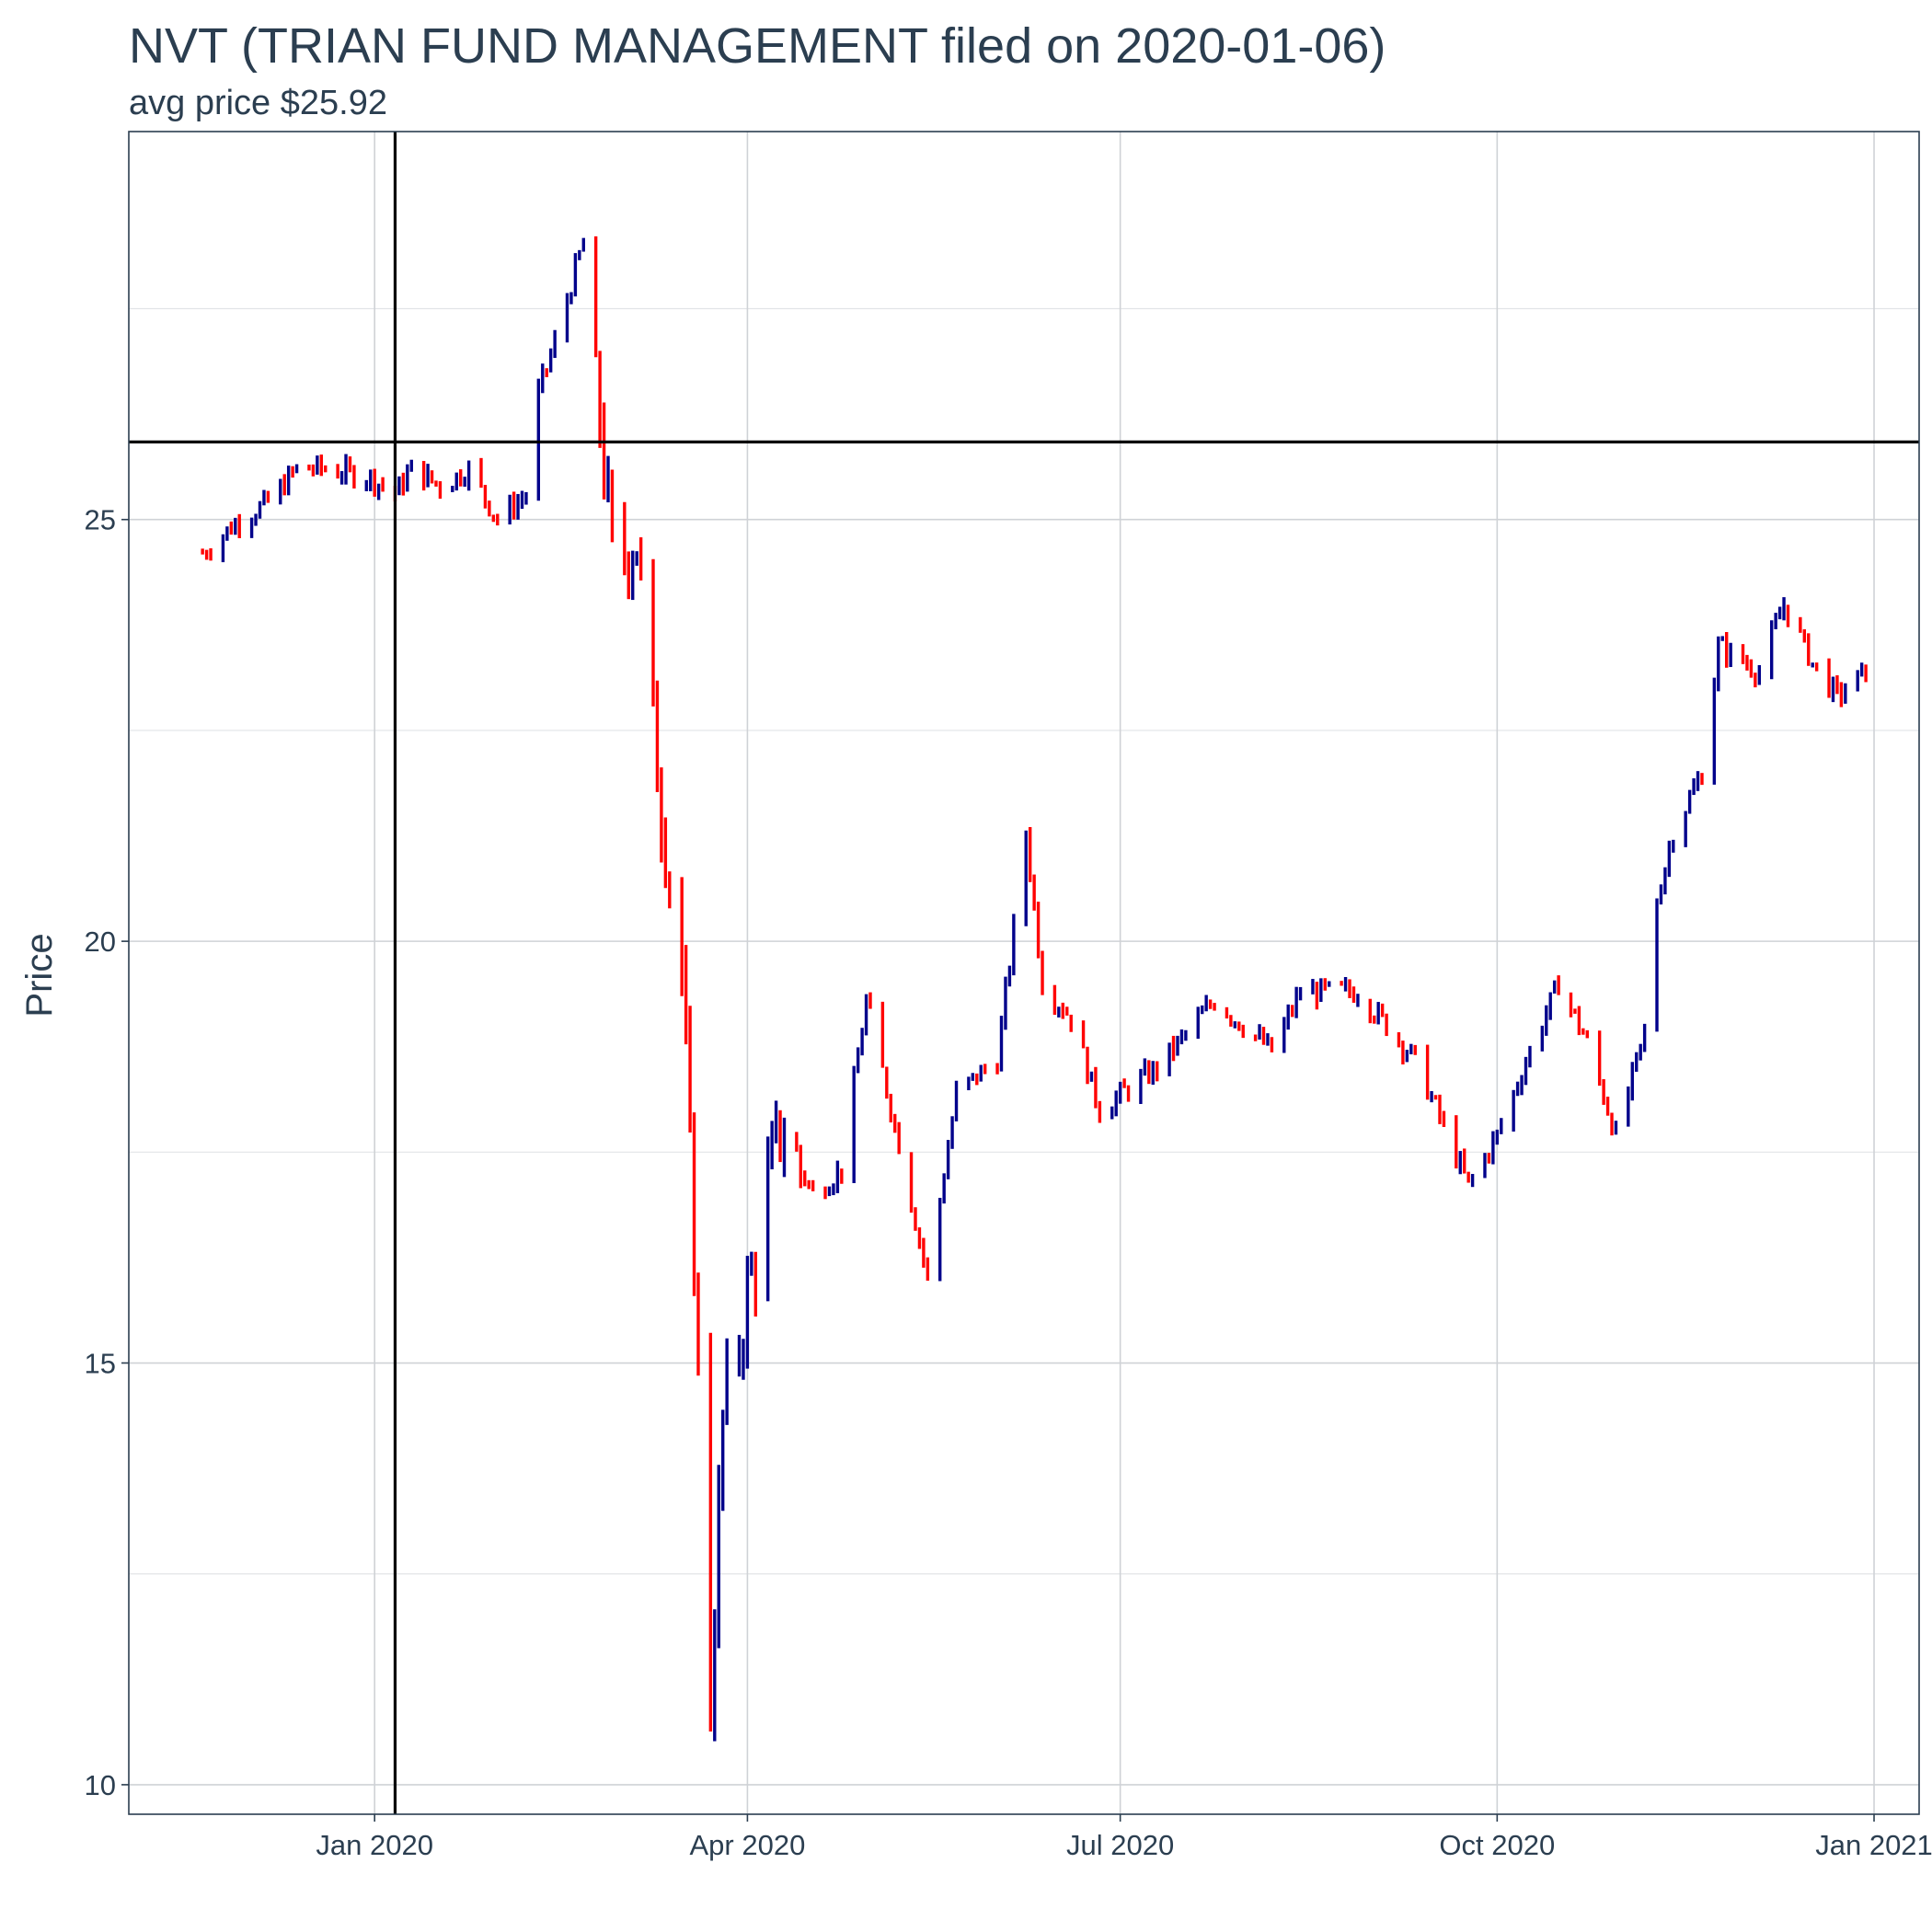  What do you see at coordinates (107, 1152) in the screenshot?
I see `y-axis-ticks: 10 15 20 25` at bounding box center [107, 1152].